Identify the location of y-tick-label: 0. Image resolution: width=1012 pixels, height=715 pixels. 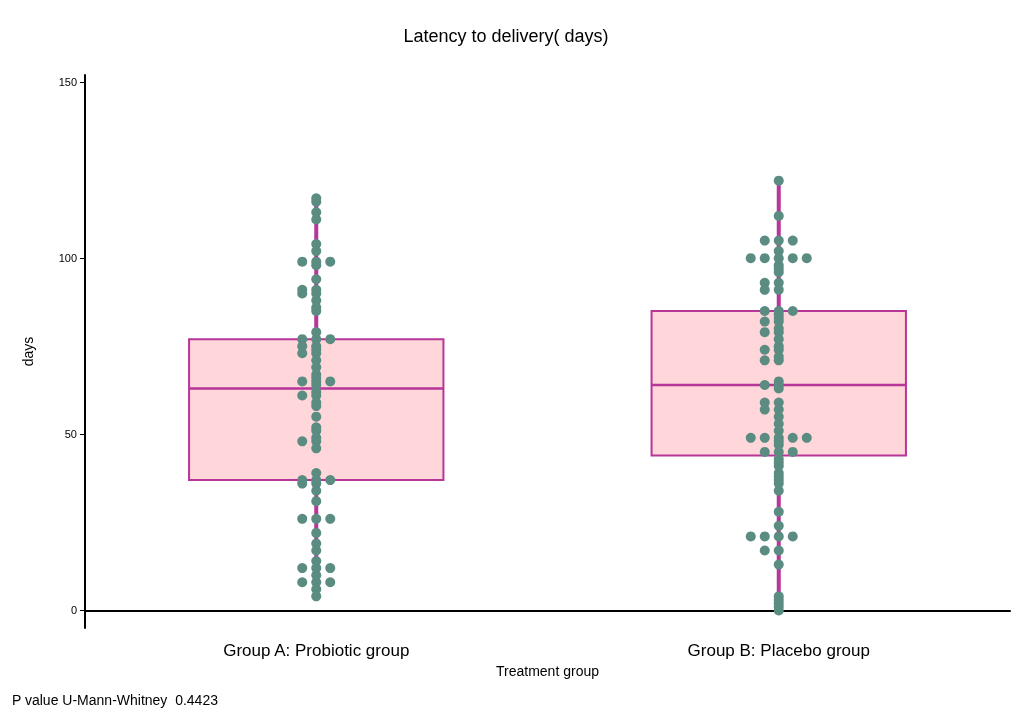
(73, 610).